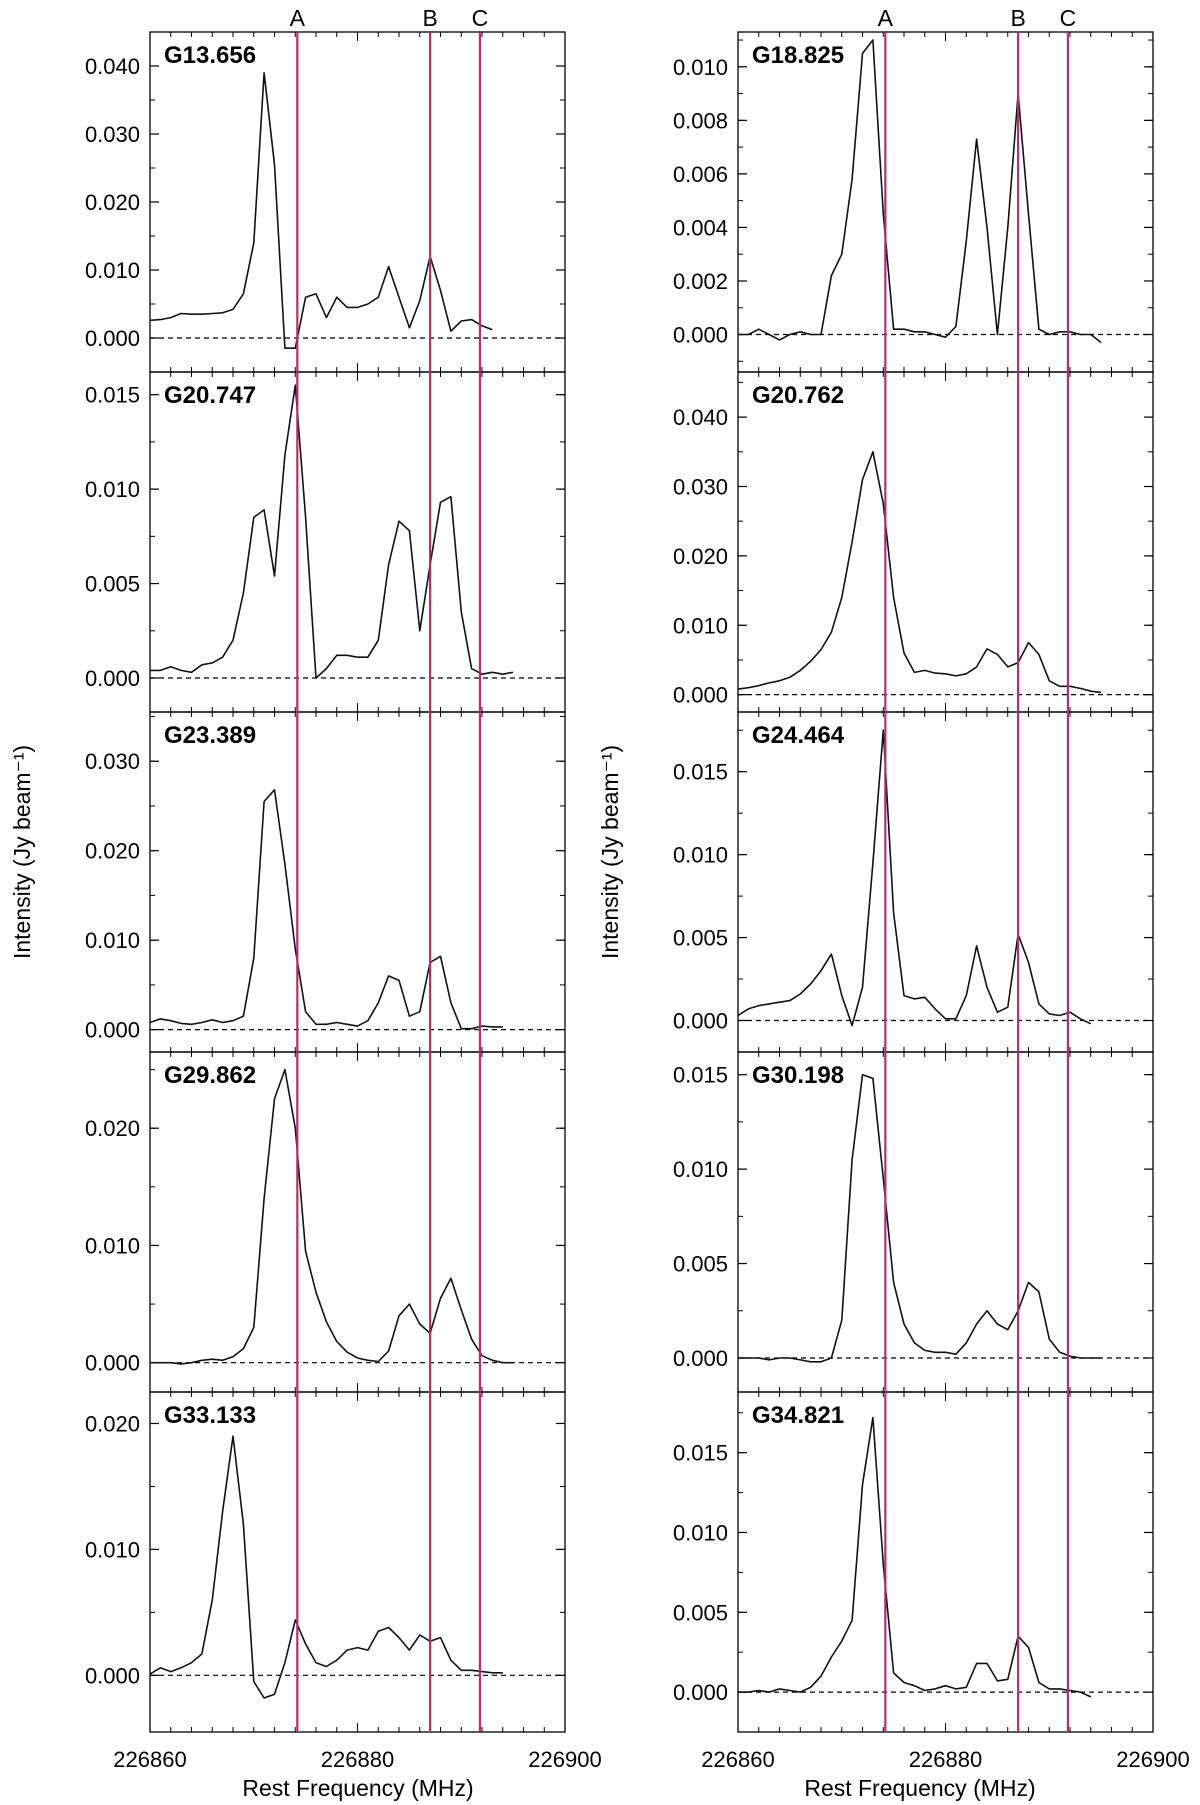  I want to click on panel-G18.825: 0.000 0.002 0.004 0.006 0.008 0.010 G18.825, so click(913, 202).